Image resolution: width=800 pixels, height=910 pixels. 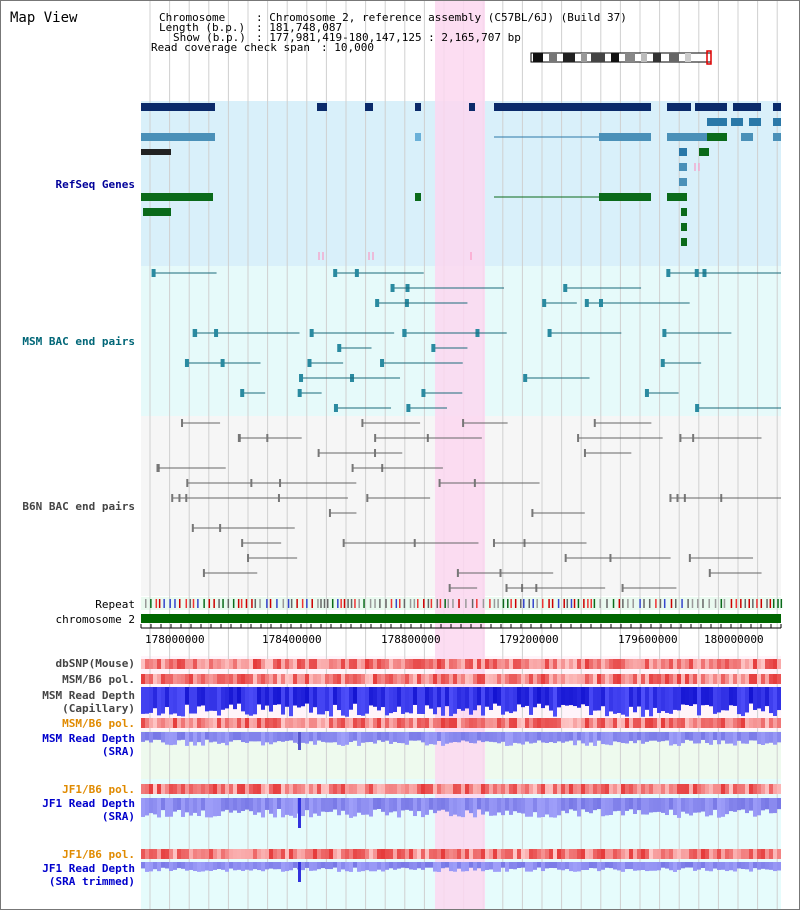 I want to click on track-label-msm-depth-sra: MSM Read Depth (SRA), so click(x=88, y=745).